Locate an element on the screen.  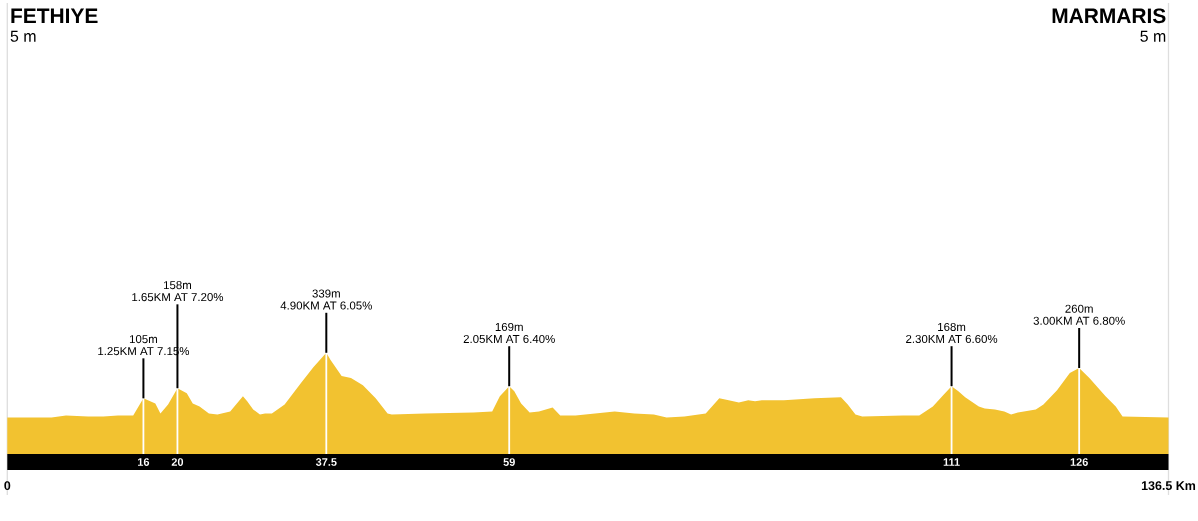
text: 339m is located at coordinates (326, 293).